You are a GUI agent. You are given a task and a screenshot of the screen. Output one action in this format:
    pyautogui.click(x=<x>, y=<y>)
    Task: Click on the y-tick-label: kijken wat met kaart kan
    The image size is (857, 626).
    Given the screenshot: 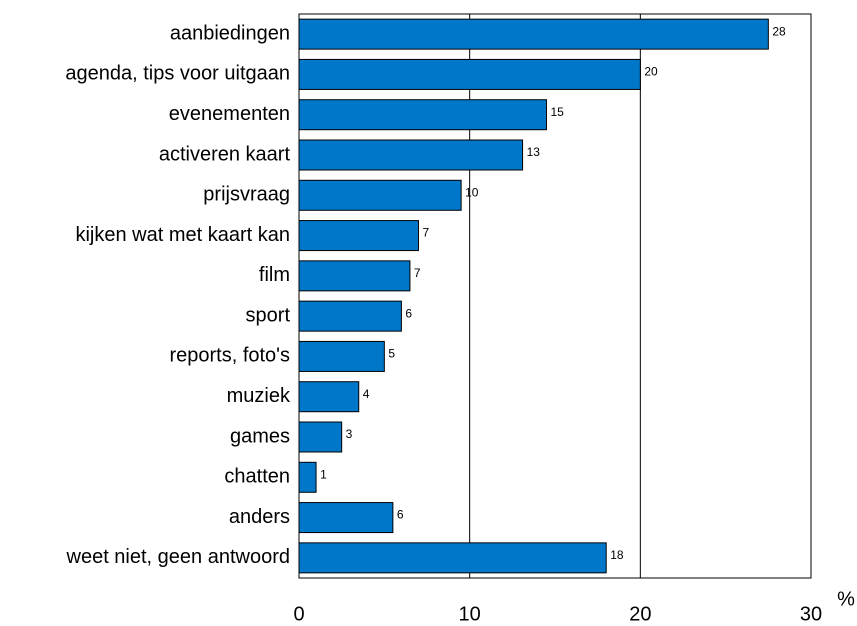 What is the action you would take?
    pyautogui.click(x=182, y=235)
    